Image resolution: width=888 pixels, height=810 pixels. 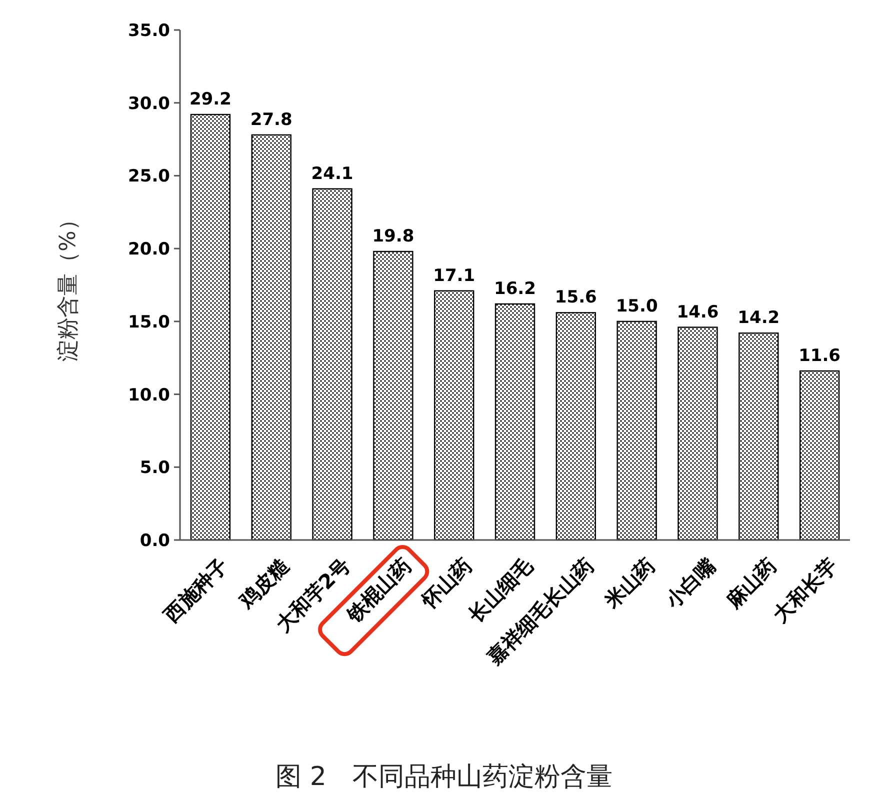 I want to click on y-tick-label: 0.0, so click(x=155, y=541).